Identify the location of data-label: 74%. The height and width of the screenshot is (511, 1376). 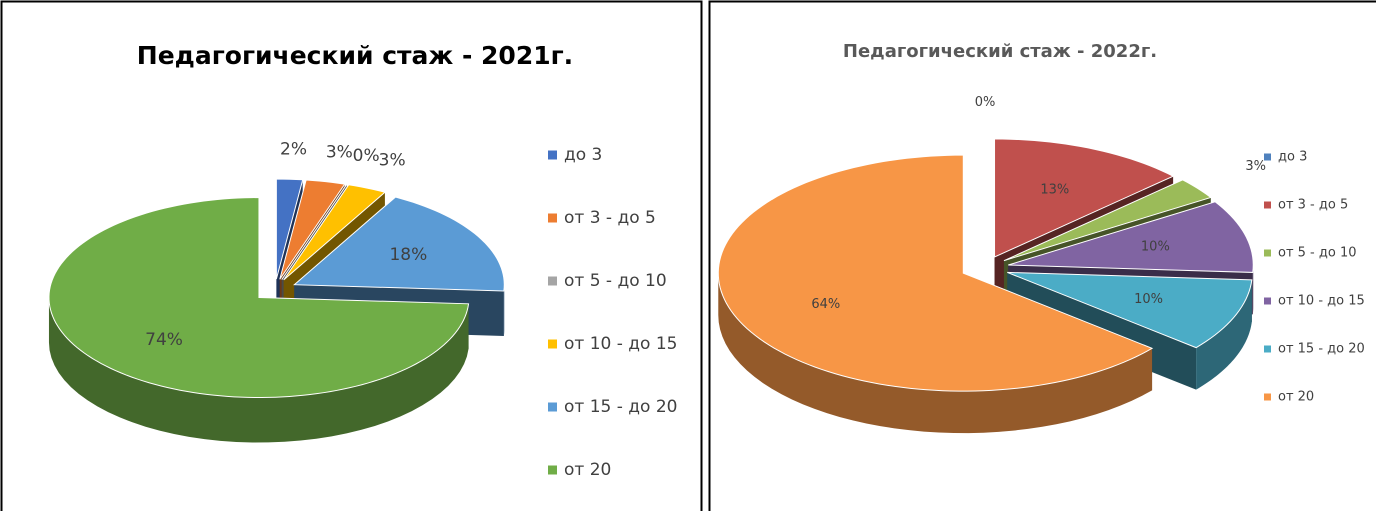
(164, 340).